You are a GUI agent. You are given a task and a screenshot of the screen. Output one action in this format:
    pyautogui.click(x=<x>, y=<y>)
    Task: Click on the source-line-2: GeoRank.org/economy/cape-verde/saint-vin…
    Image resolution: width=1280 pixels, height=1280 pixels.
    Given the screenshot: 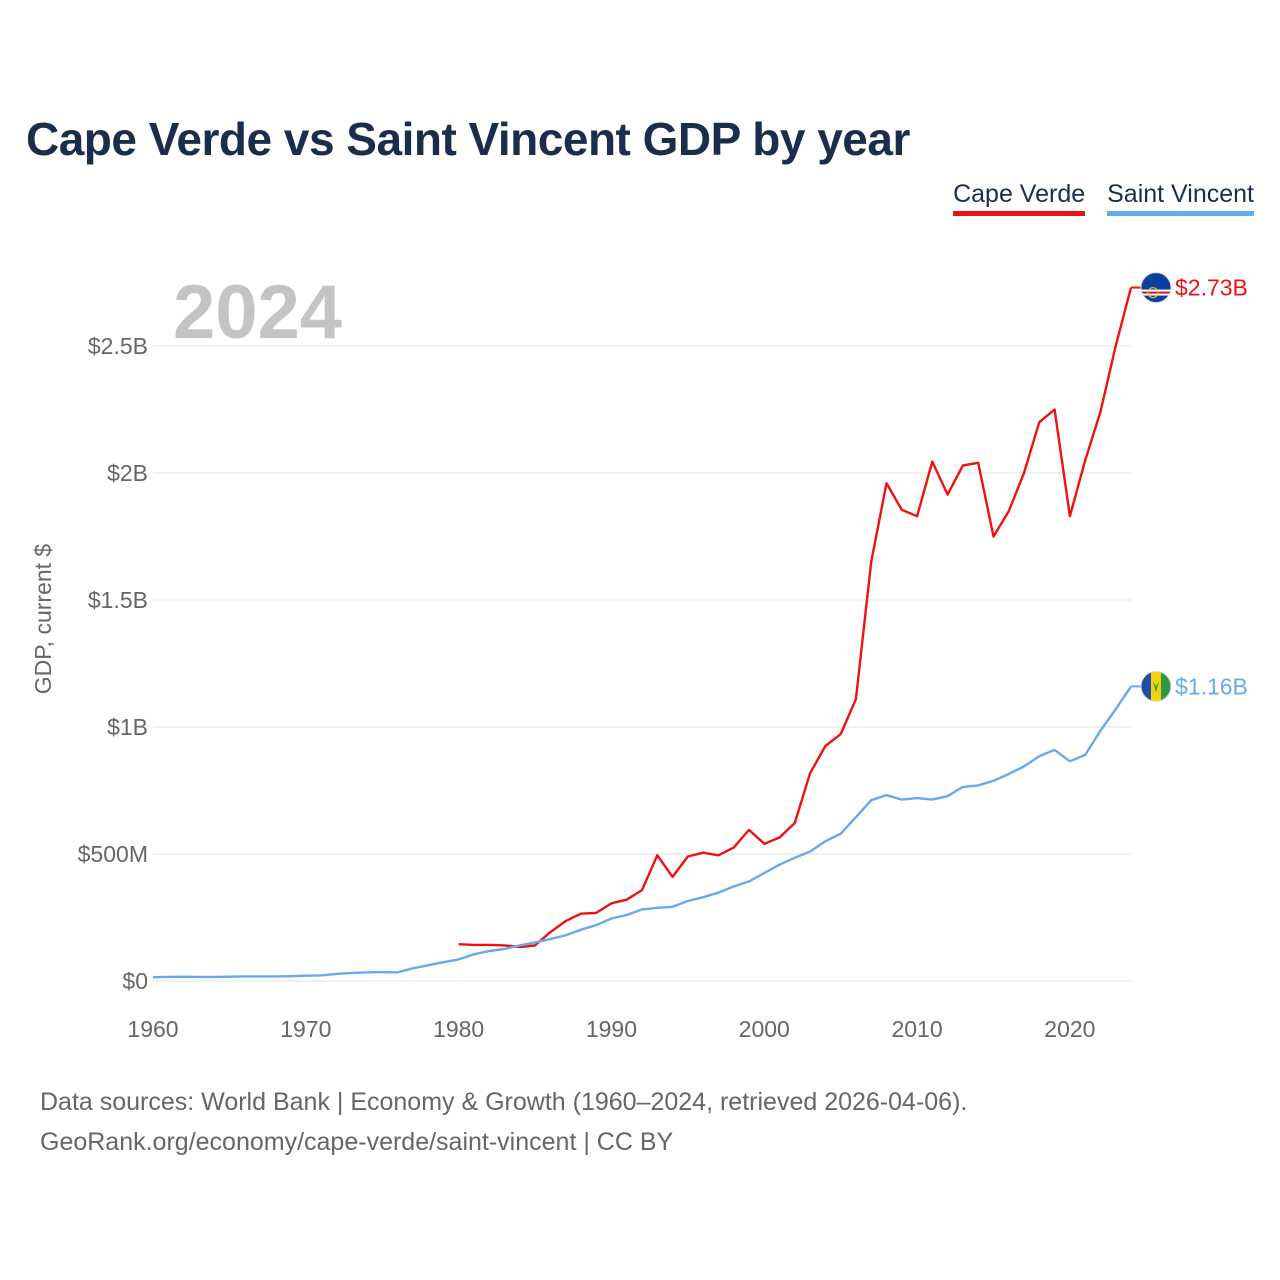 What is the action you would take?
    pyautogui.click(x=357, y=1142)
    